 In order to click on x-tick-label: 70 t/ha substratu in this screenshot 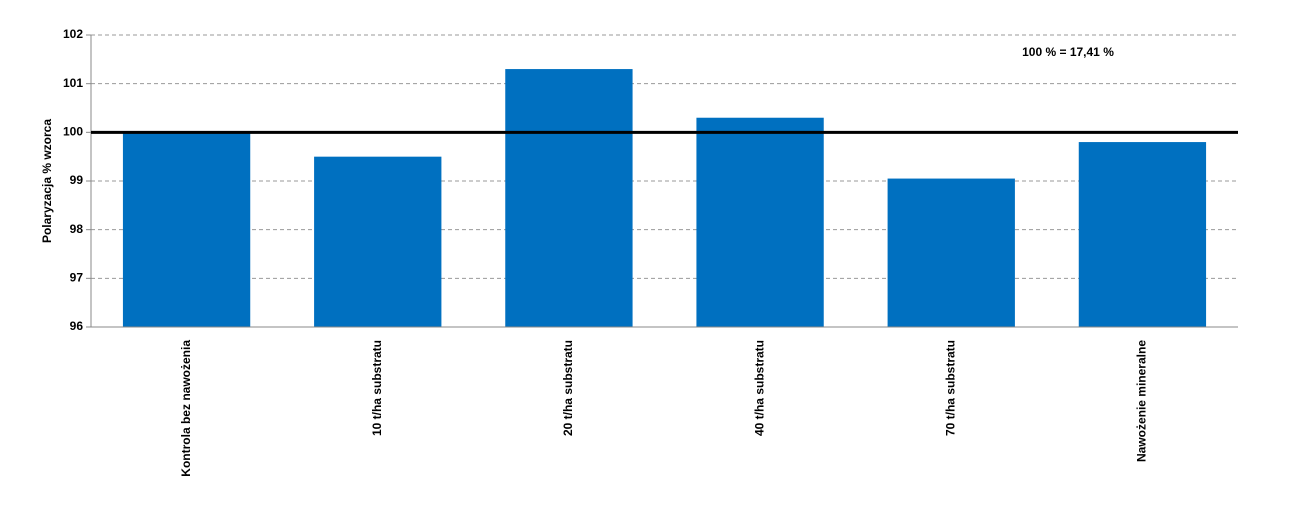, I will do `click(950, 388)`.